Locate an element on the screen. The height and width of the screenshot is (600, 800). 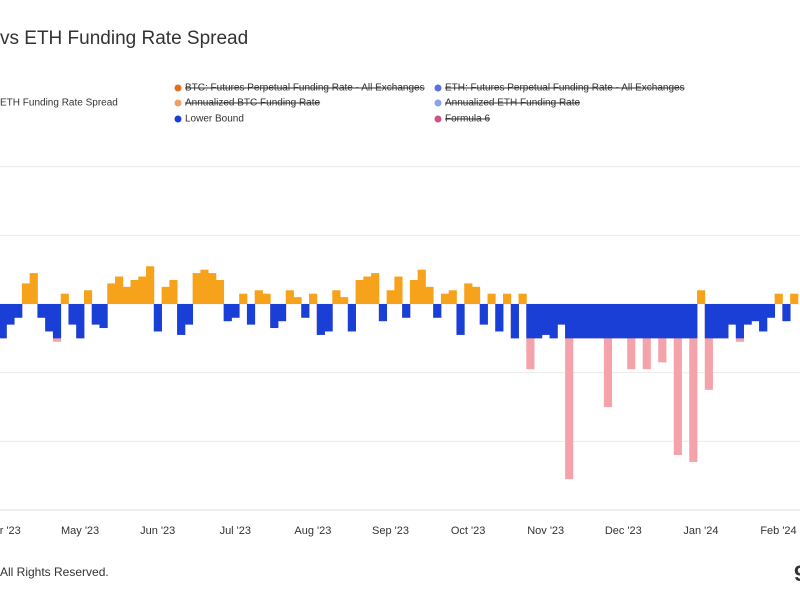
x-tick-label: Nov '23 is located at coordinates (545, 531).